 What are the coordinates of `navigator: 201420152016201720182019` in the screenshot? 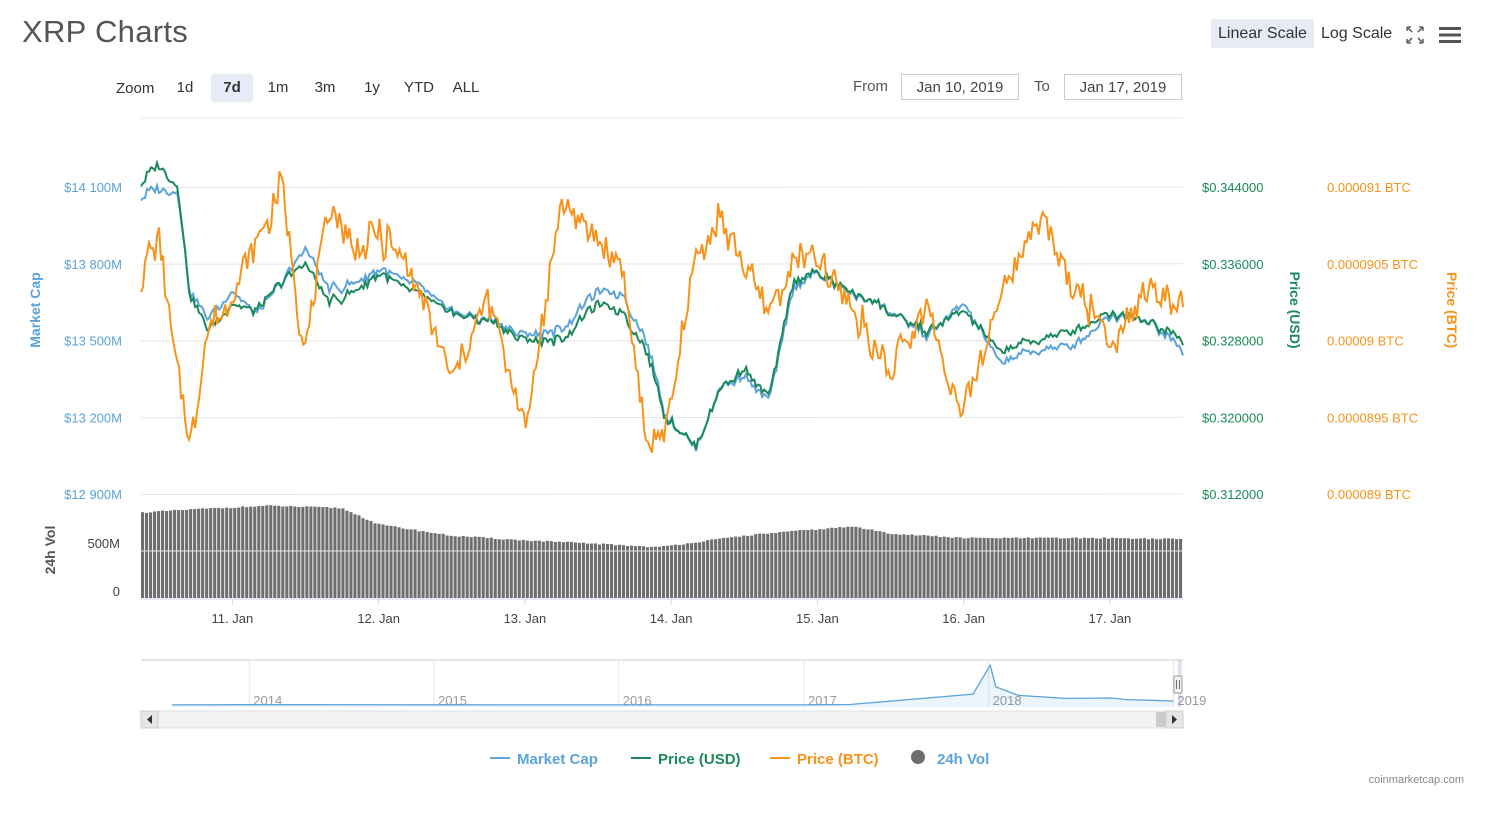 It's located at (673, 694).